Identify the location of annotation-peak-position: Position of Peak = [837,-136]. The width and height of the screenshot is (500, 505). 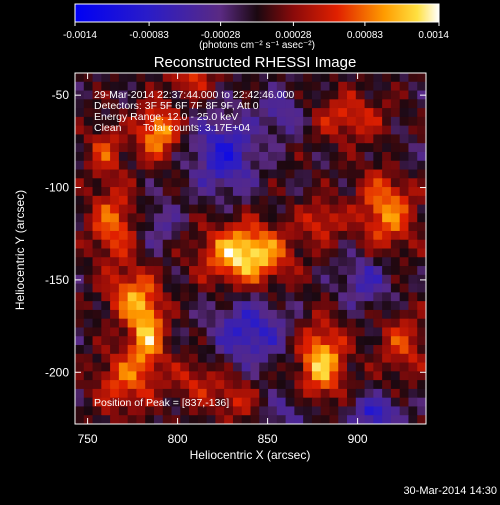
(161, 403).